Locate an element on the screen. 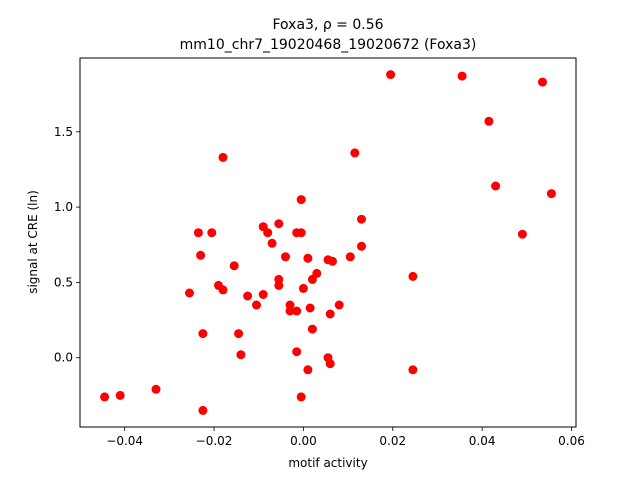 The width and height of the screenshot is (640, 480). y-axis-label: signal at CRE (ln) is located at coordinates (33, 242).